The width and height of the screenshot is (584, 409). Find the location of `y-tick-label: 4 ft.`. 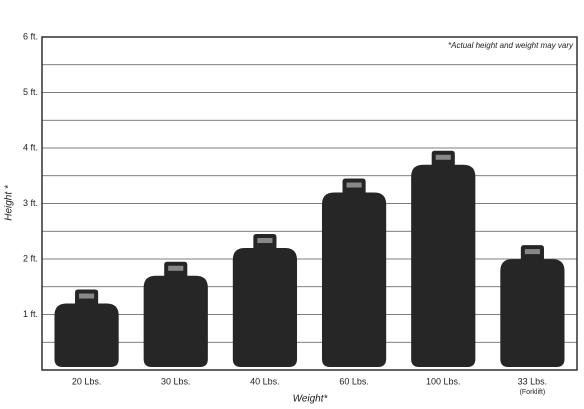

y-tick-label: 4 ft. is located at coordinates (30, 147).